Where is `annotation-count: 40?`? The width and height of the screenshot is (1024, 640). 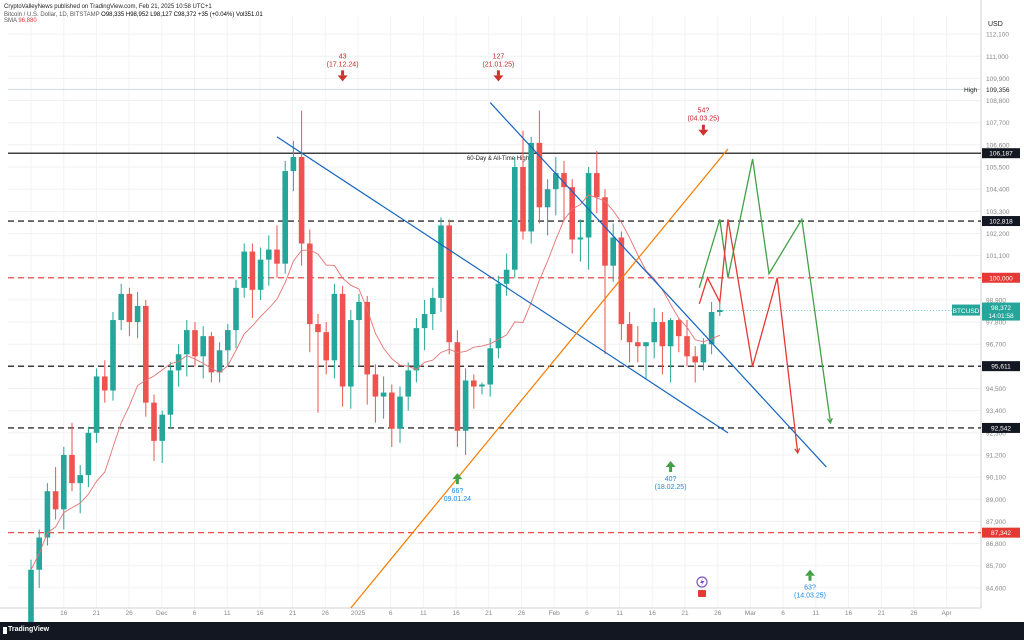
annotation-count: 40? is located at coordinates (671, 479).